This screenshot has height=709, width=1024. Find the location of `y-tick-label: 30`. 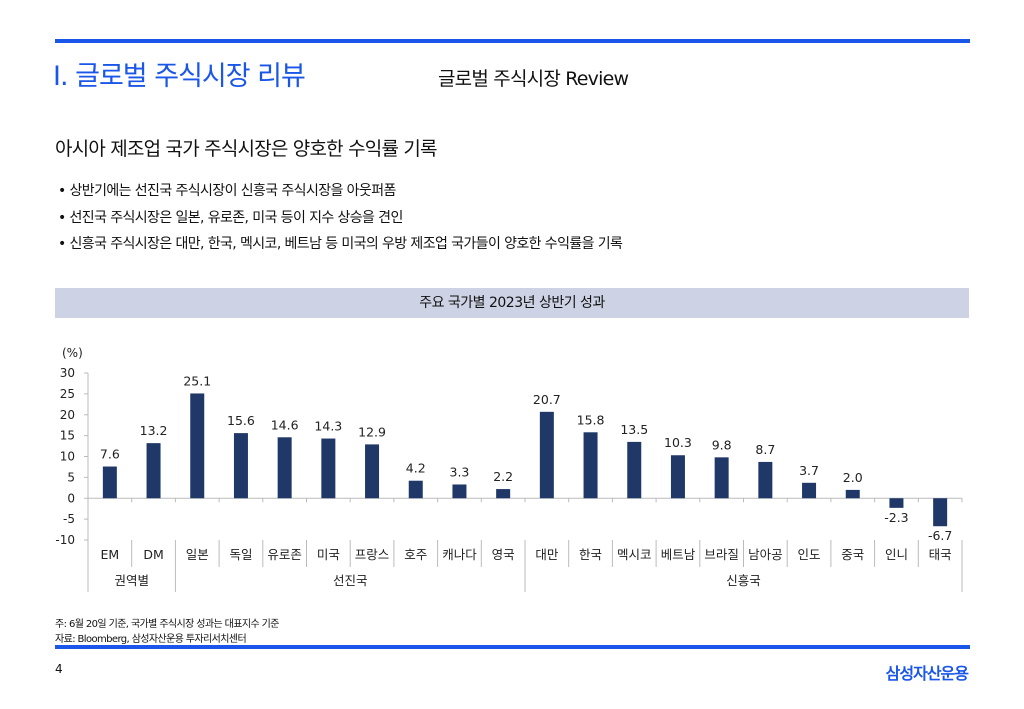

y-tick-label: 30 is located at coordinates (67, 373).